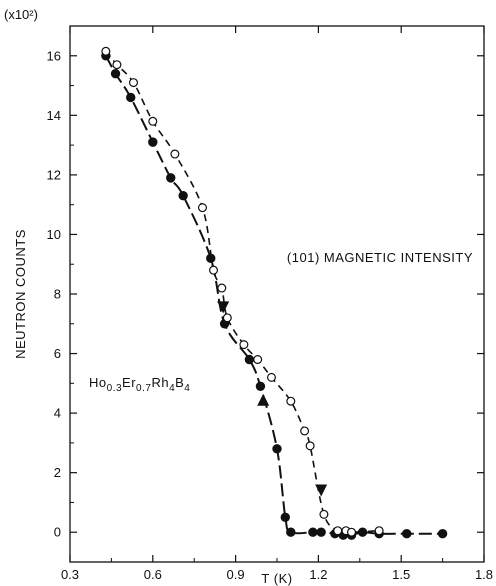  I want to click on compound-er: Er, so click(129, 382).